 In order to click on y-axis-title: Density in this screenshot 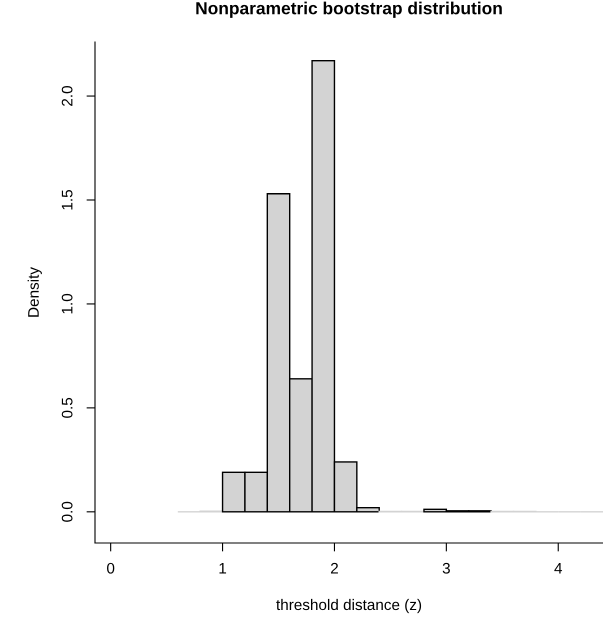, I will do `click(35, 292)`.